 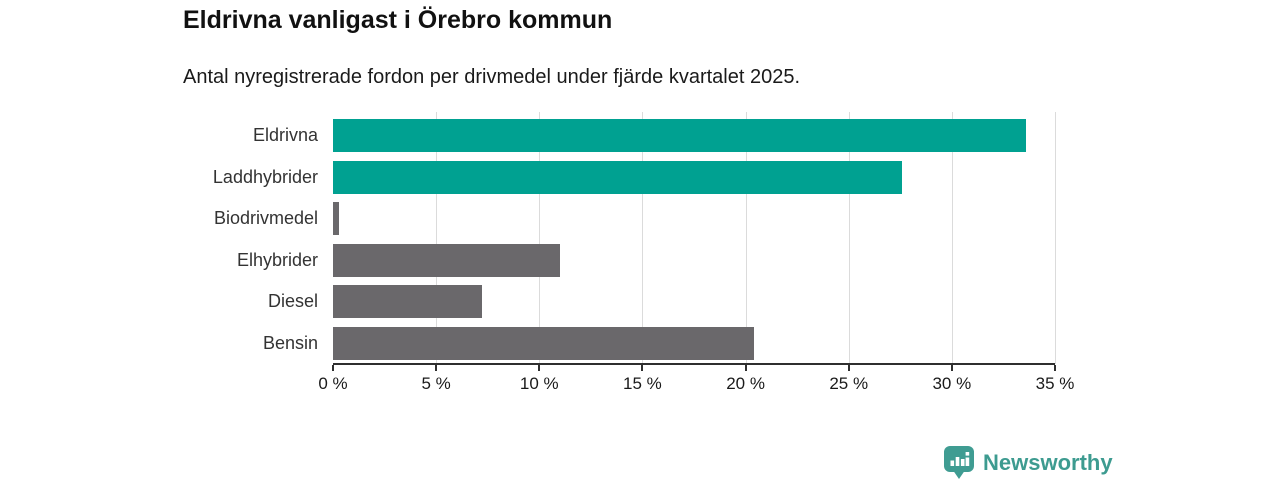 I want to click on x-tick-label-0: 0 %, so click(x=333, y=383).